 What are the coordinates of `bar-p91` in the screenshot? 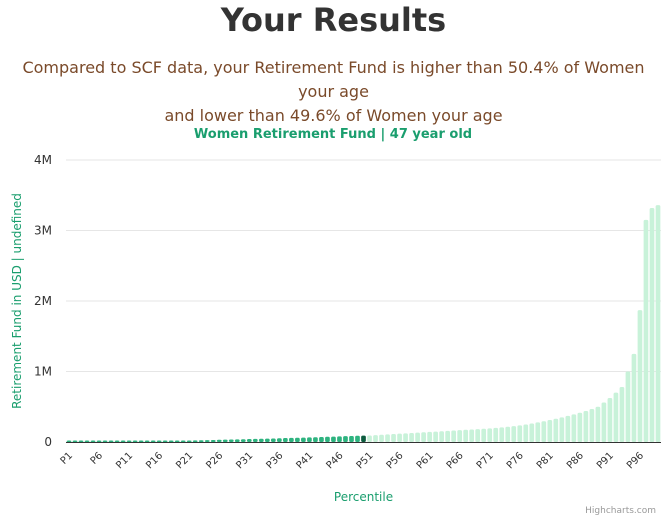 It's located at (610, 419).